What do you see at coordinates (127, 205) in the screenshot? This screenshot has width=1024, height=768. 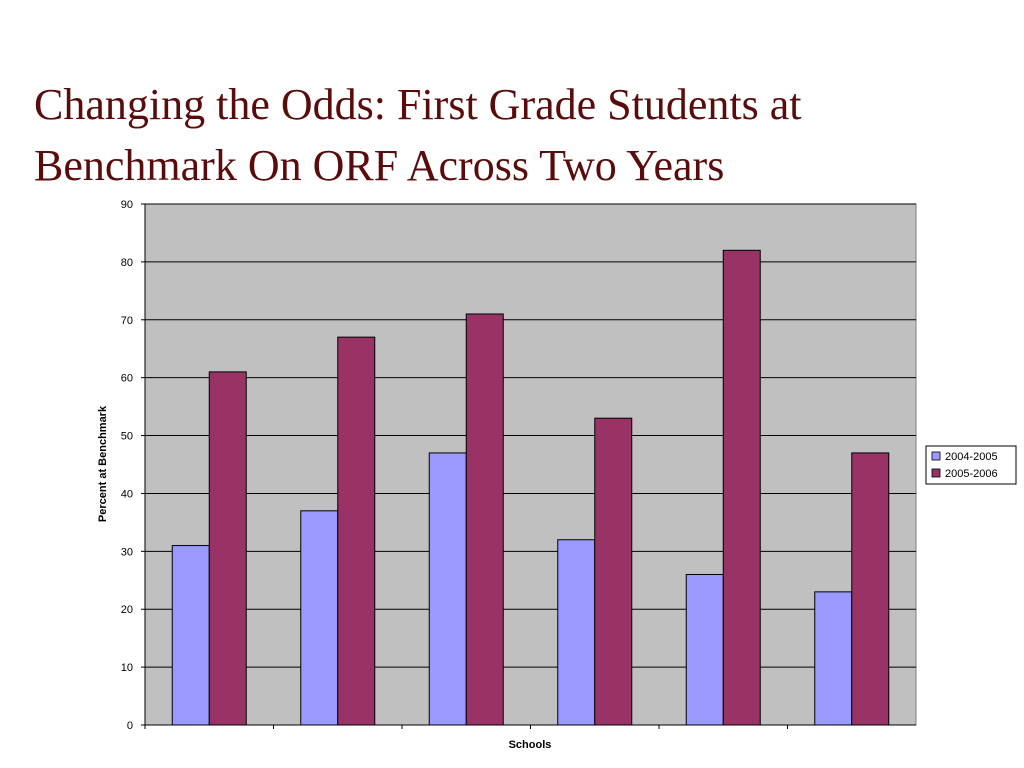 I see `y-tick-label: 90` at bounding box center [127, 205].